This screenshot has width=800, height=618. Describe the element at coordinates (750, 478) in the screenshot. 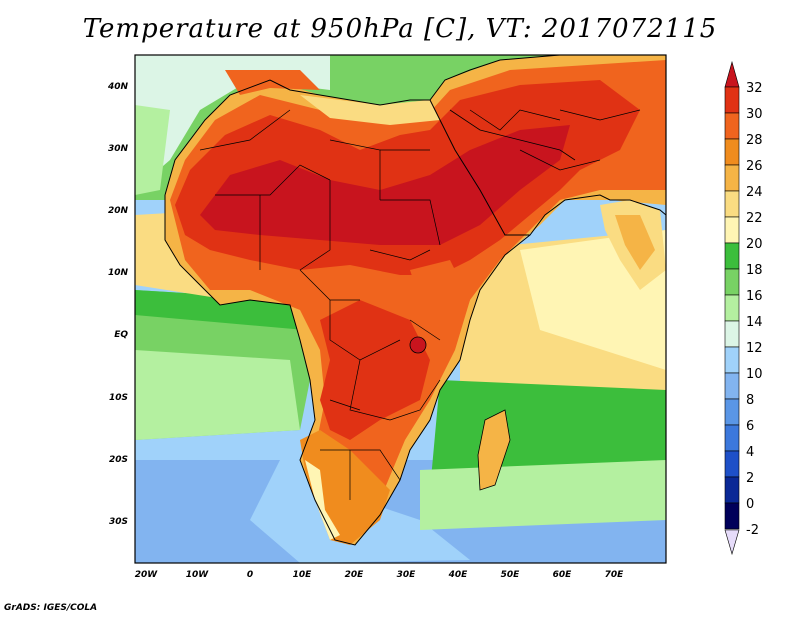

I see `colorbar-label-2: 2` at that location.